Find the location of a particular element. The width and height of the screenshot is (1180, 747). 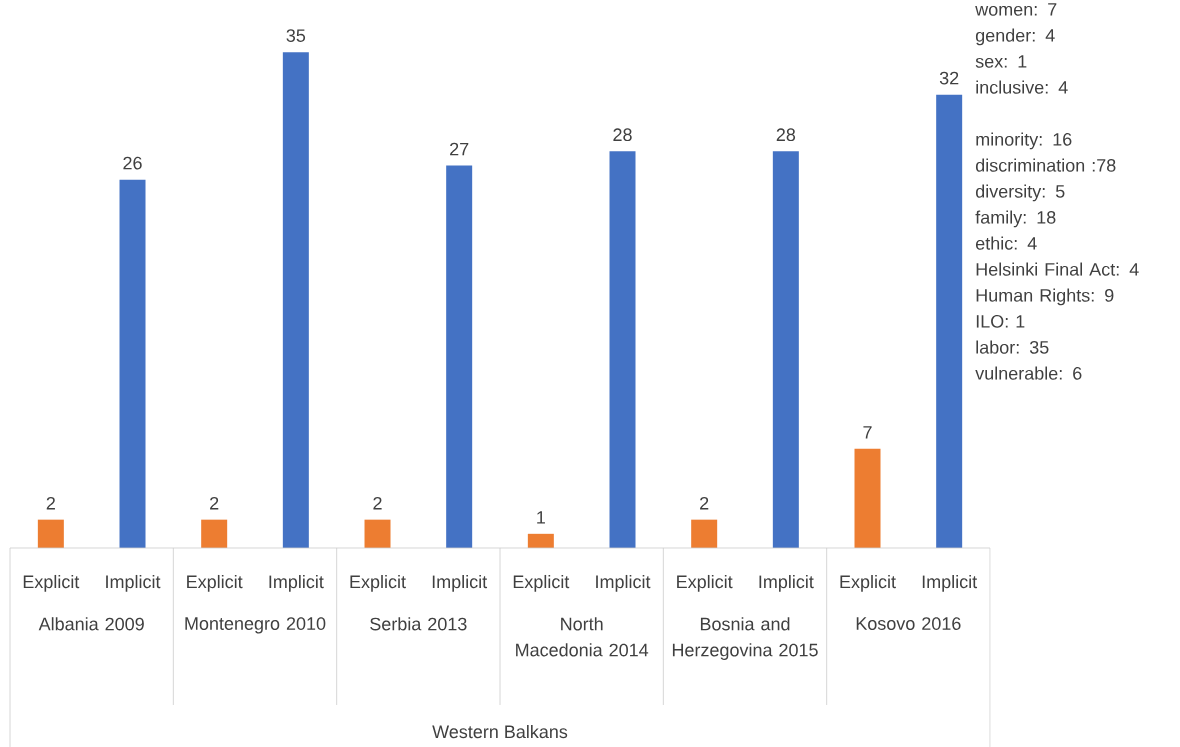

data-label: 32 is located at coordinates (949, 78).